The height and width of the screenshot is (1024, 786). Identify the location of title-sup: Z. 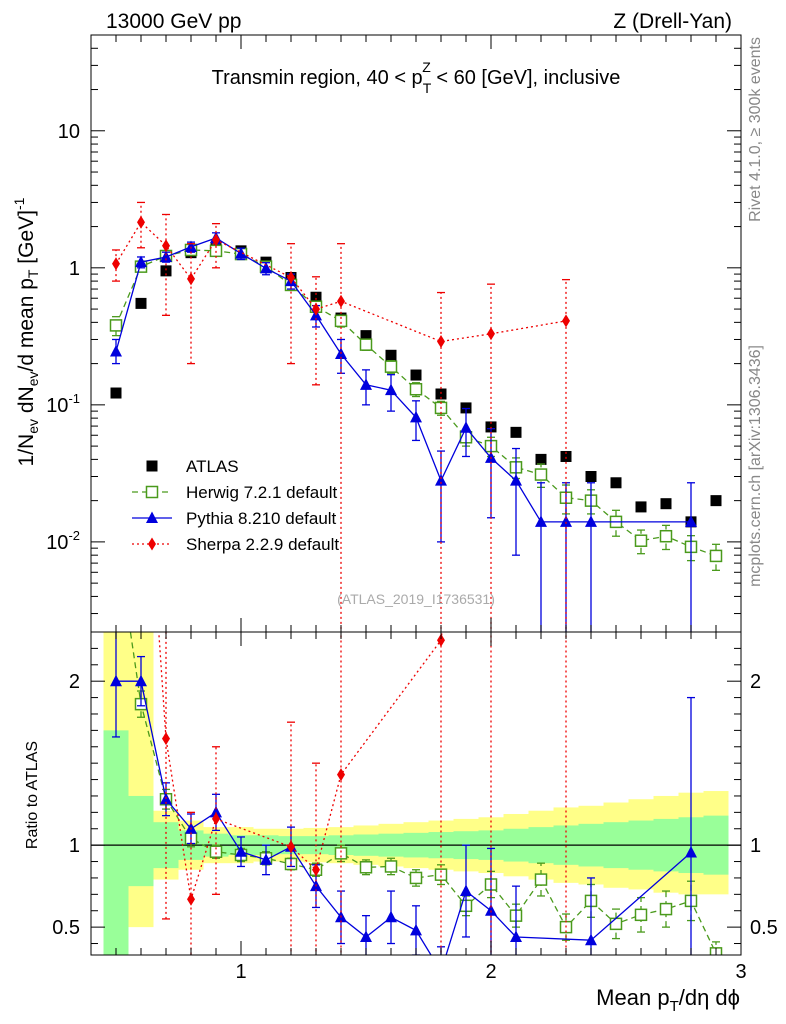
(426, 67).